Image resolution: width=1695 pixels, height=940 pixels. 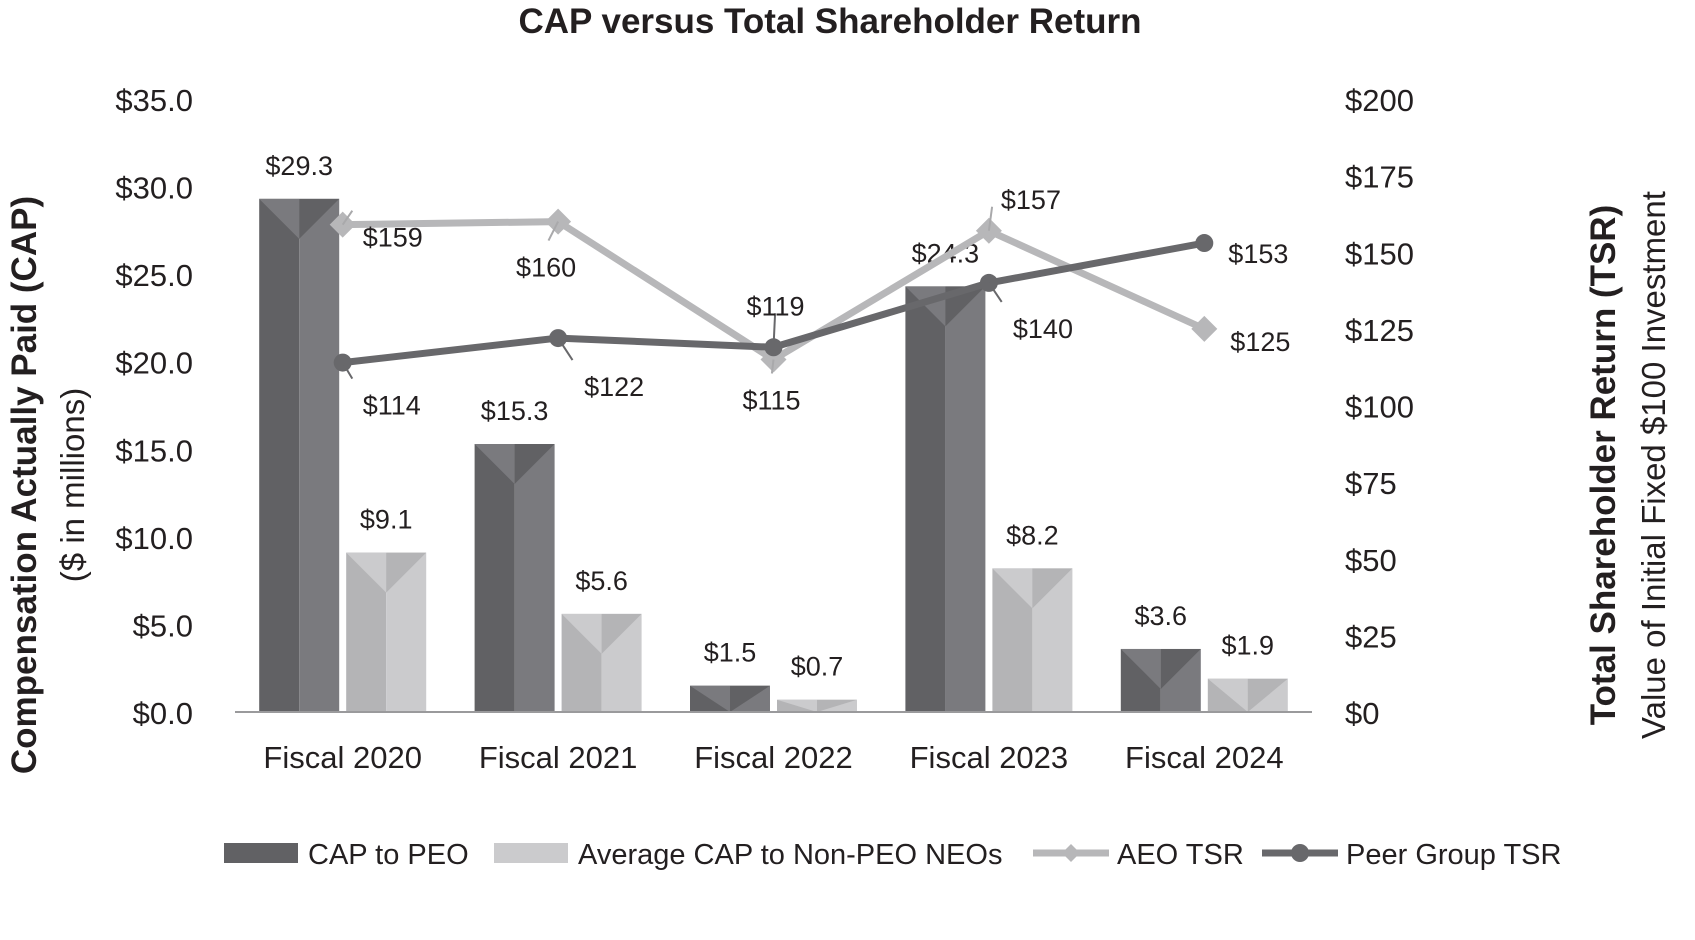 What do you see at coordinates (154, 363) in the screenshot?
I see `left-tick-label: $20.0` at bounding box center [154, 363].